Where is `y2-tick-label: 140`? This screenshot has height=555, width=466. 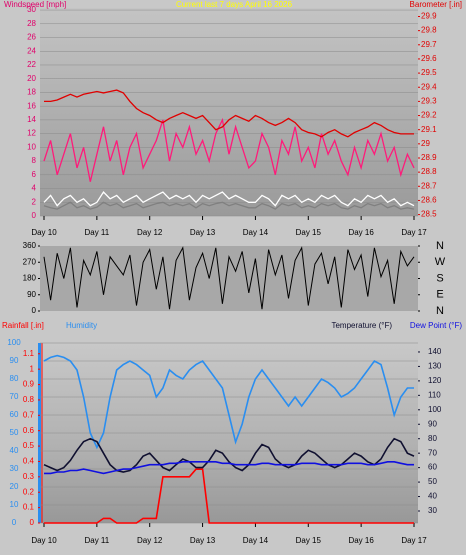 y2-tick-label: 140 is located at coordinates (435, 351).